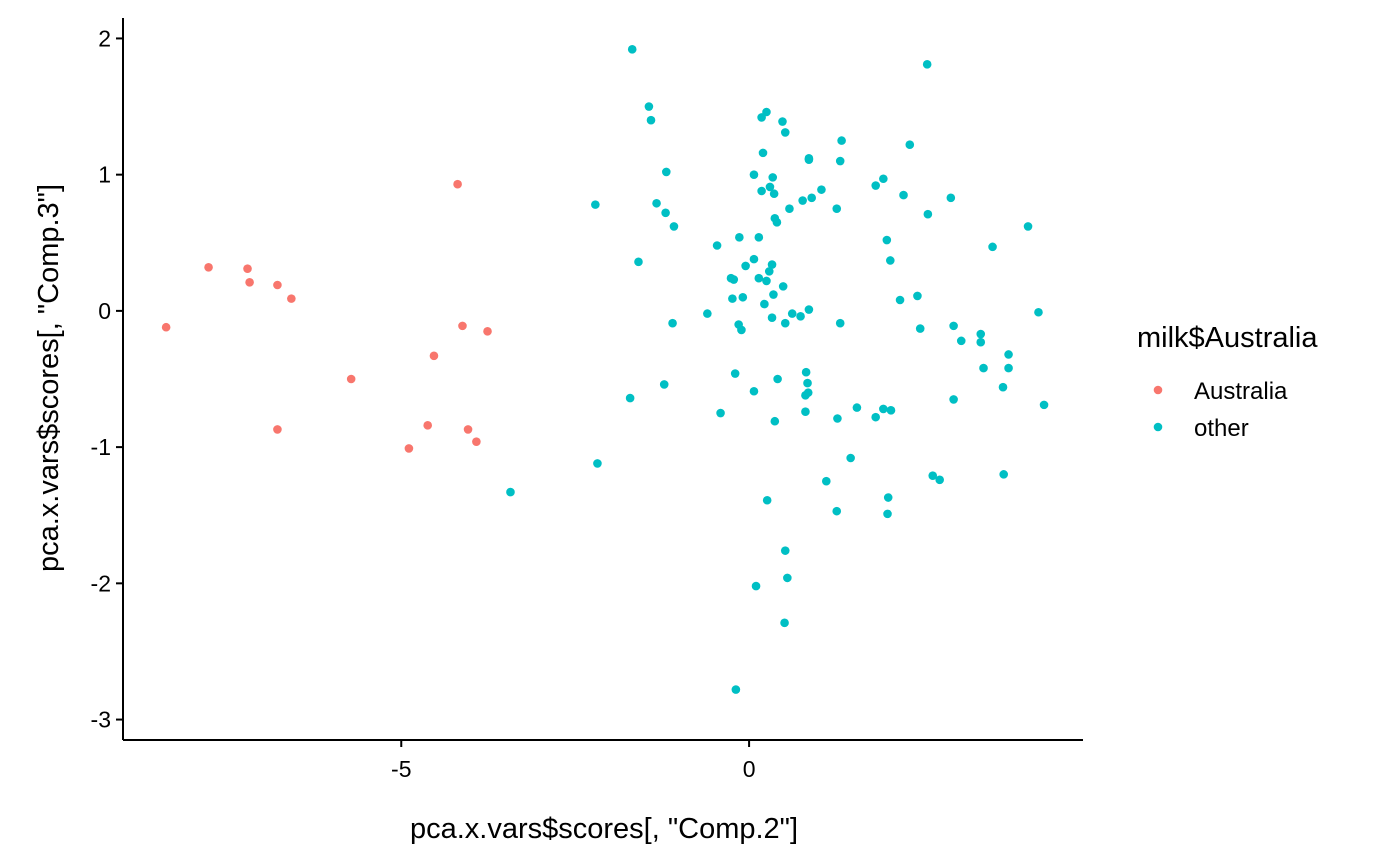 This screenshot has width=1400, height=865. I want to click on y-tick-label: 1, so click(104, 175).